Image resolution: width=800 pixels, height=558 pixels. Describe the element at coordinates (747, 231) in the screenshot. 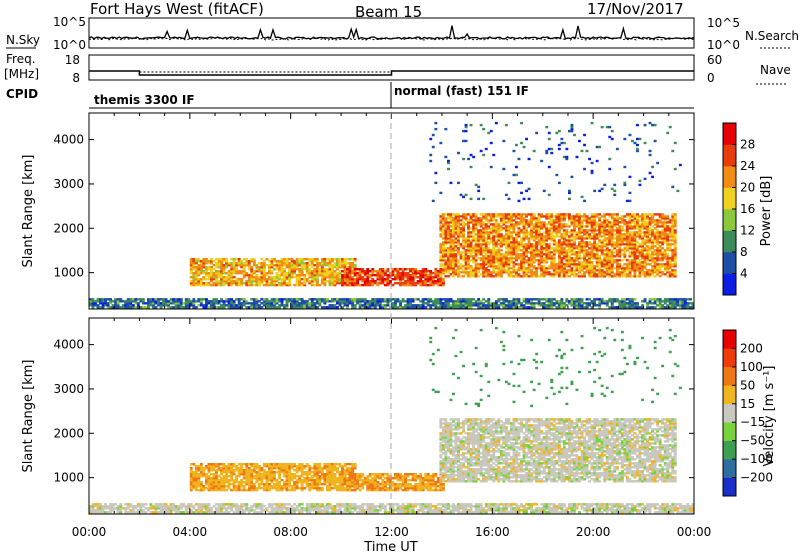

I see `colorbar-tick-label: 12` at that location.